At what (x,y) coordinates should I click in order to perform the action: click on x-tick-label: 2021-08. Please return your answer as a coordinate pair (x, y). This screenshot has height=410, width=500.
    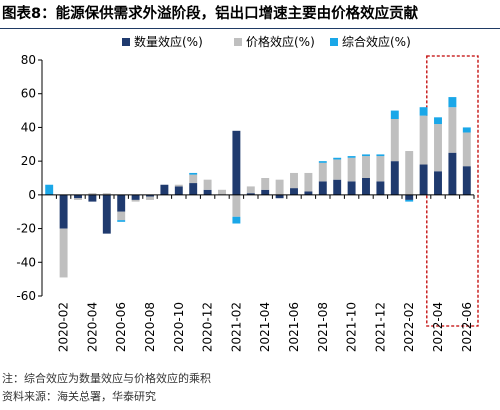
    Looking at the image, I should click on (323, 327).